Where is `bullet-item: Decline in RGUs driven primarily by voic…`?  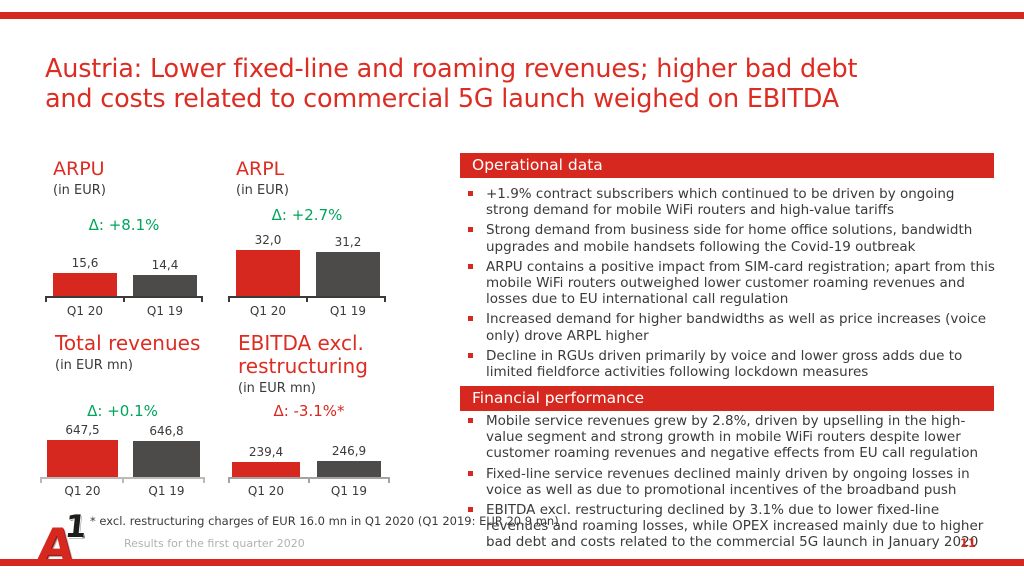
bullet-item: Decline in RGUs driven primarily by voic… is located at coordinates (728, 364).